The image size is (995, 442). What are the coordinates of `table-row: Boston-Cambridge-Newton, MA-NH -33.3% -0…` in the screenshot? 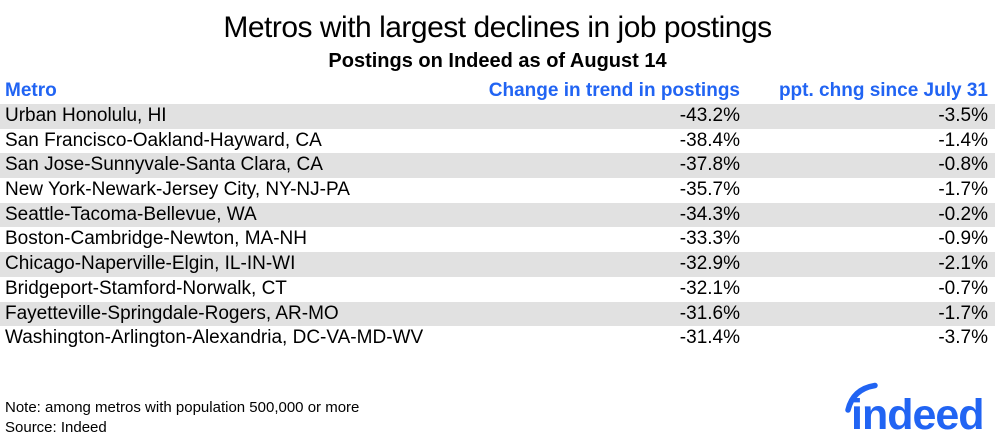 It's located at (497, 239).